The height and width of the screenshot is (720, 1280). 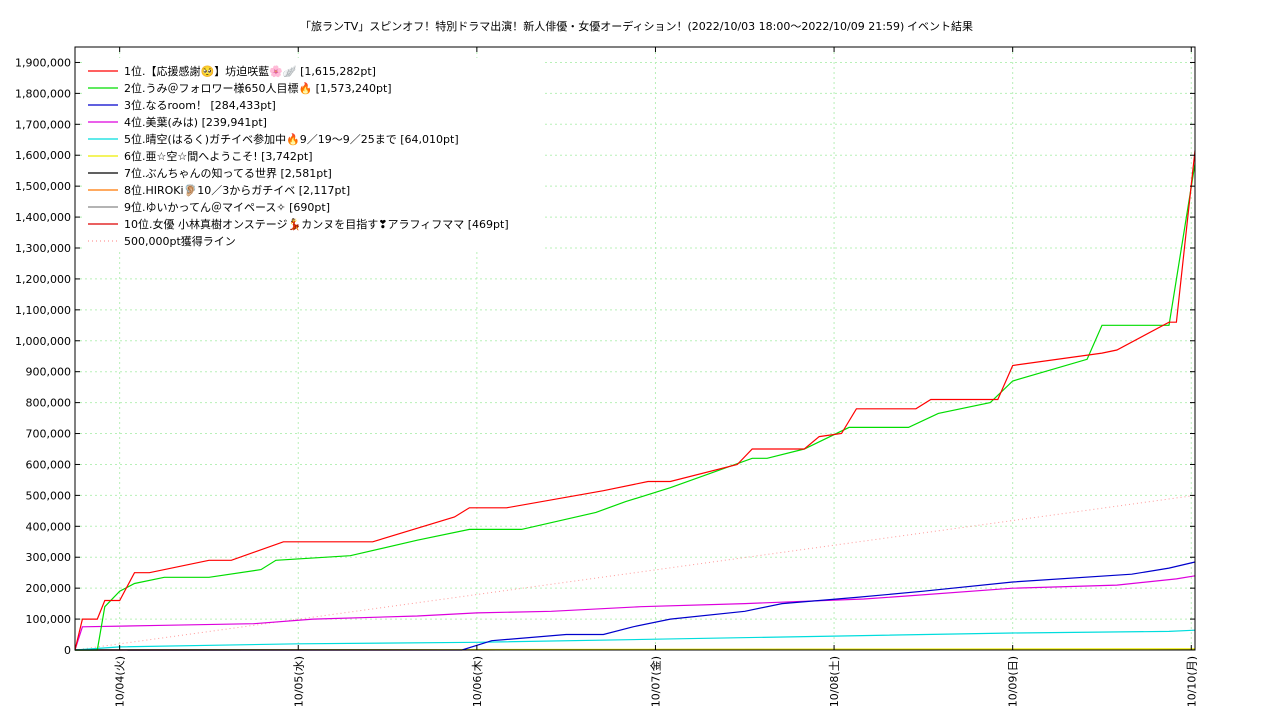 What do you see at coordinates (298, 681) in the screenshot?
I see `x-tick-label: 10/05(水)` at bounding box center [298, 681].